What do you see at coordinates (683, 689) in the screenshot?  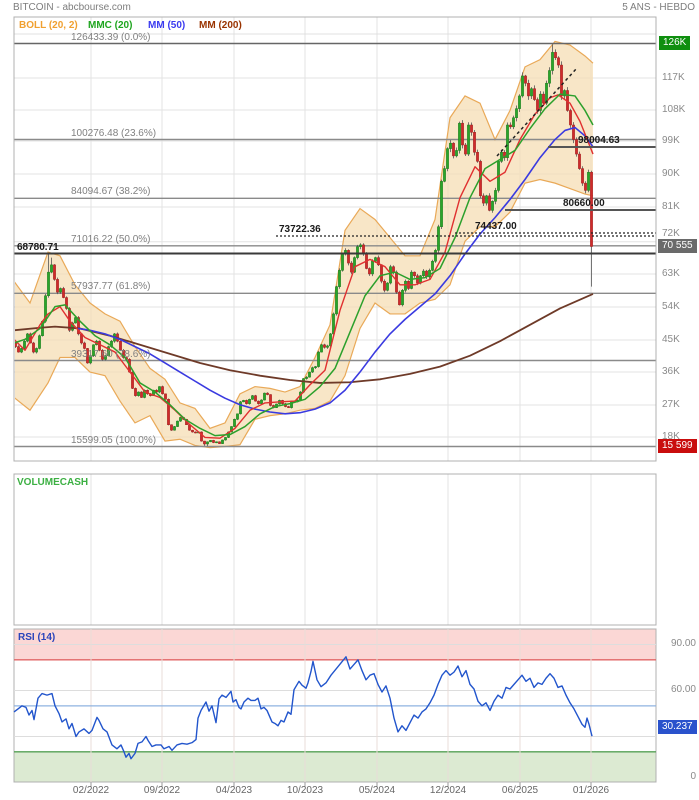 I see `rsi-axis-label: 60.00` at bounding box center [683, 689].